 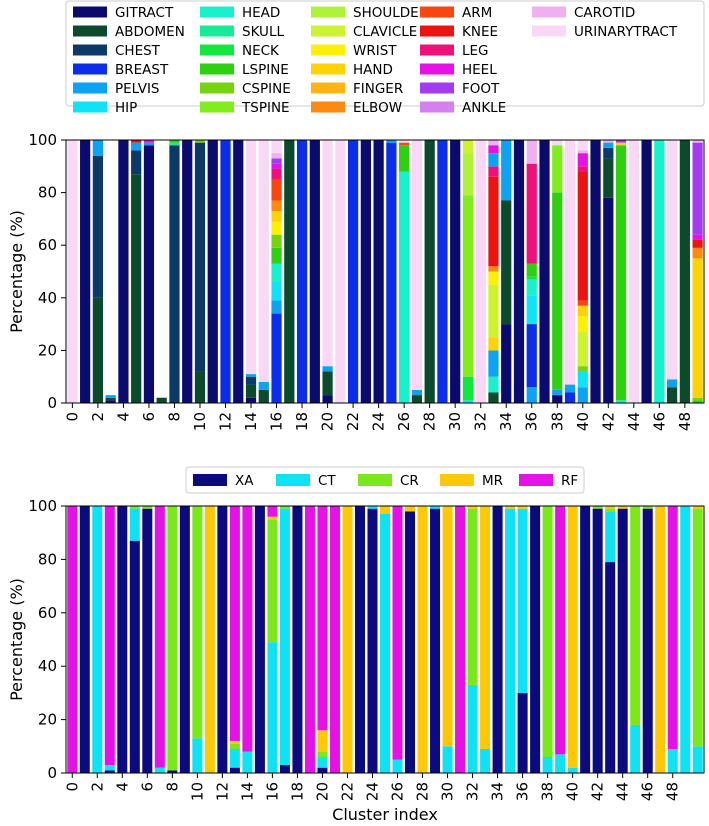 I want to click on body-part-y-tick-label: 80, so click(x=47, y=193).